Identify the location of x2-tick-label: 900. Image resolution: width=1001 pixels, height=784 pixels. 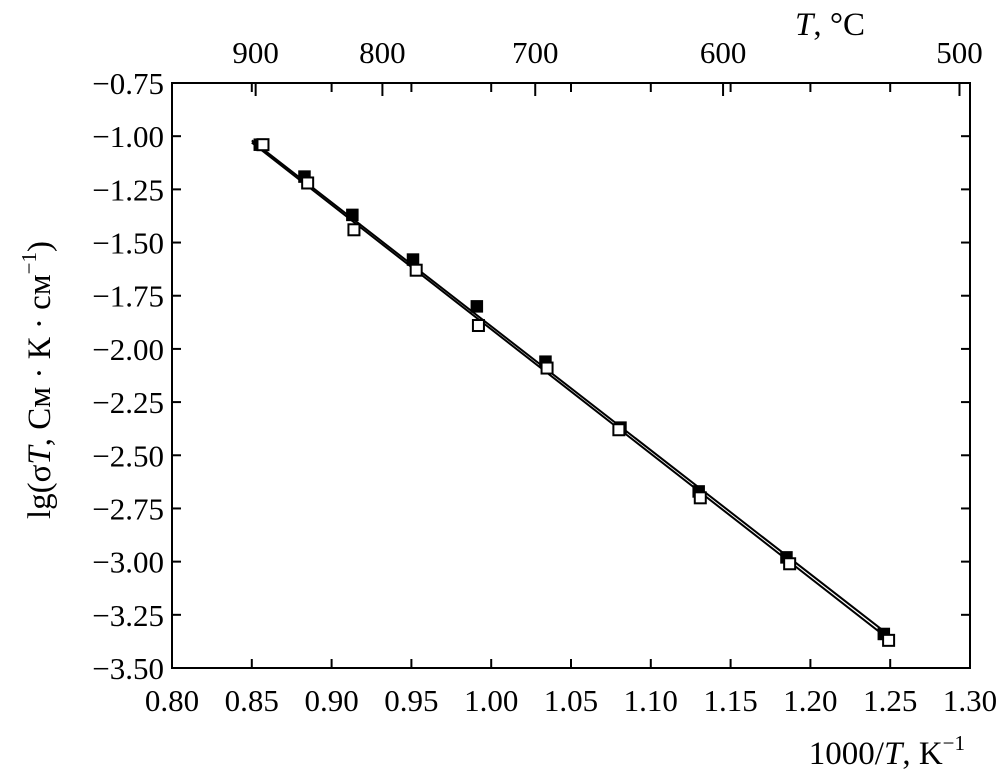
(255, 52).